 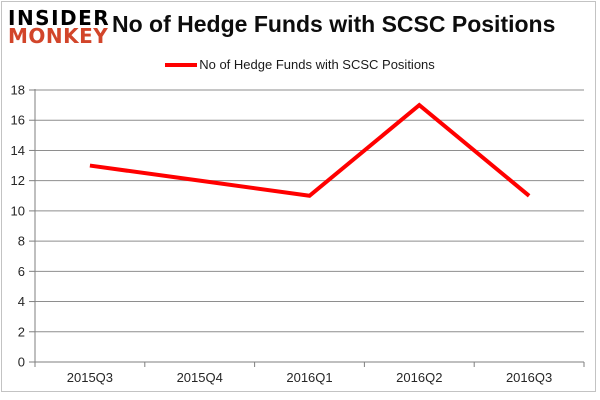 What do you see at coordinates (18, 90) in the screenshot?
I see `y-tick-label: 18` at bounding box center [18, 90].